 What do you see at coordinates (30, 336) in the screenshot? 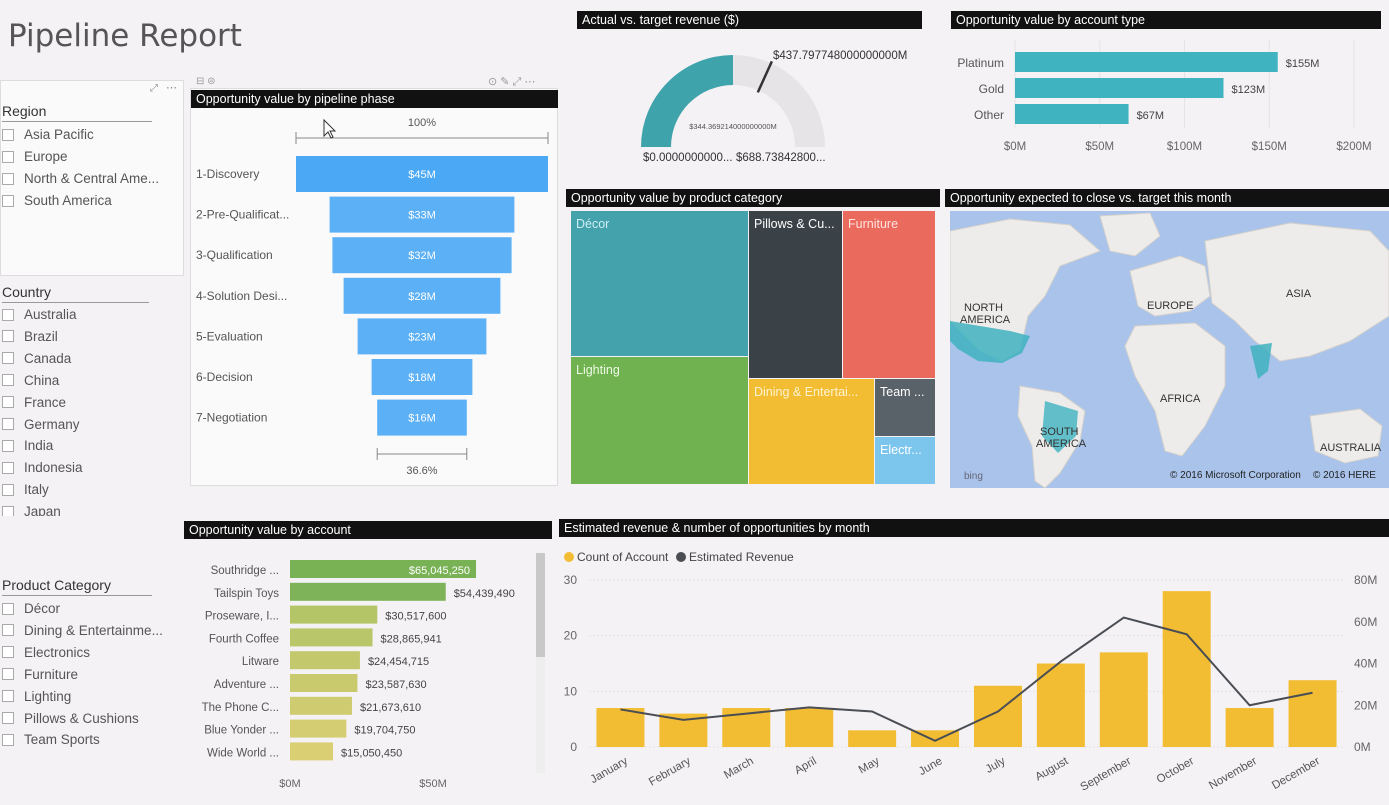
I see `country-item: Brazil` at bounding box center [30, 336].